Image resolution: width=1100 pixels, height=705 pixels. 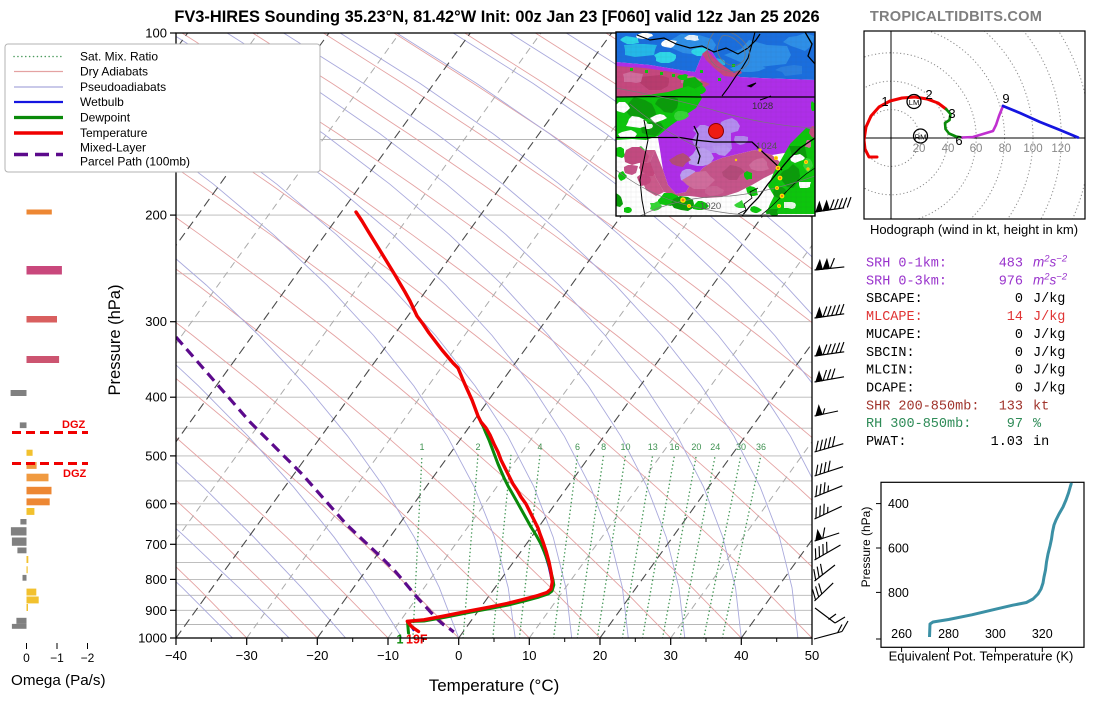 What do you see at coordinates (890, 389) in the screenshot?
I see `svg-text: DCAPE:` at bounding box center [890, 389].